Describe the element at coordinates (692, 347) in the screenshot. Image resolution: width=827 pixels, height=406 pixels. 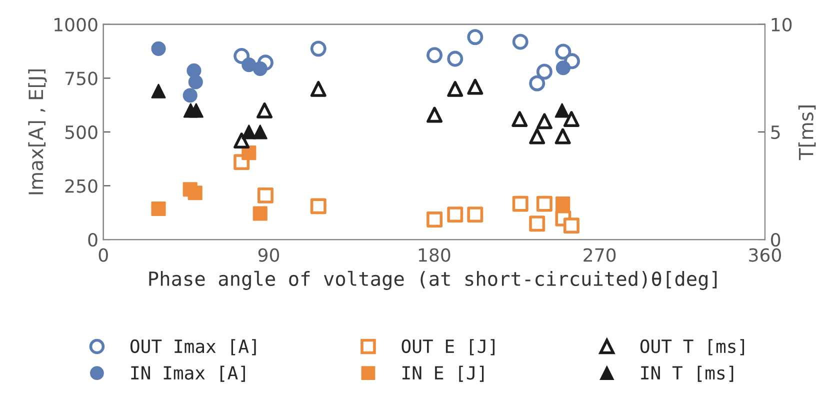
I see `legend-label: OUT T [ms]` at that location.